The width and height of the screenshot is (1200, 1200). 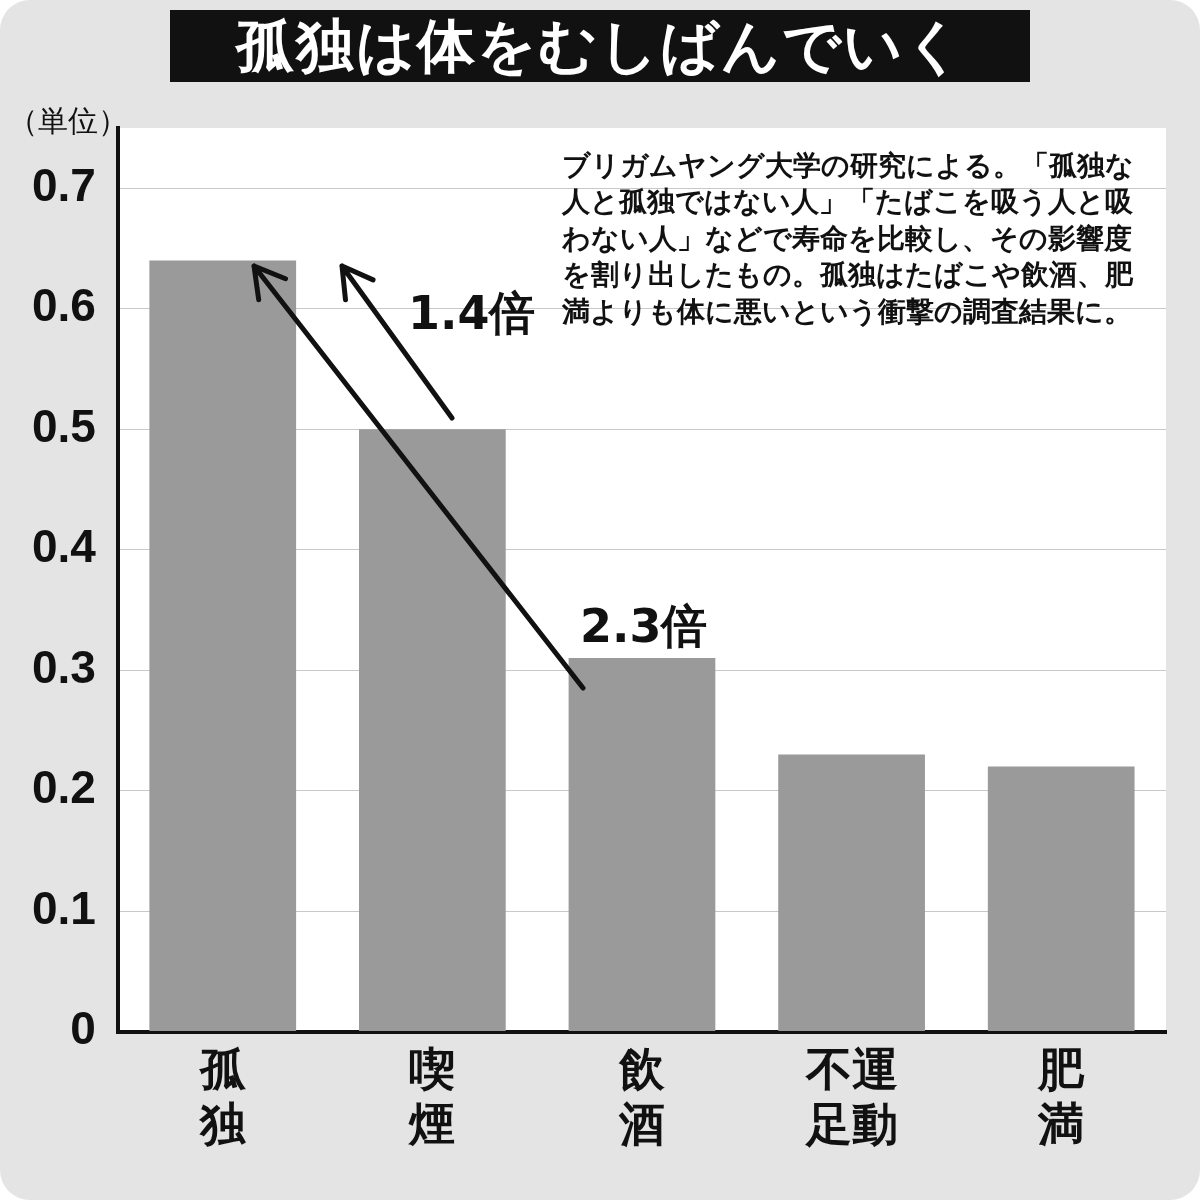 I want to click on y-tick-label: 0, so click(x=83, y=1028).